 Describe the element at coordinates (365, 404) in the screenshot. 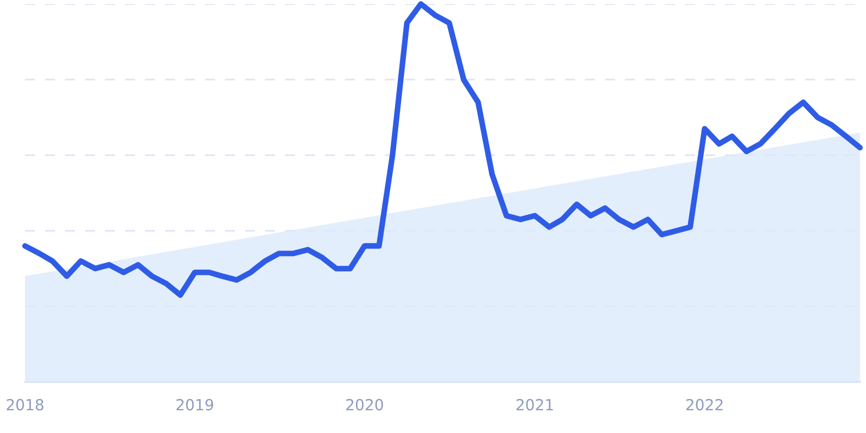

I see `x-tick-label: 2020` at that location.